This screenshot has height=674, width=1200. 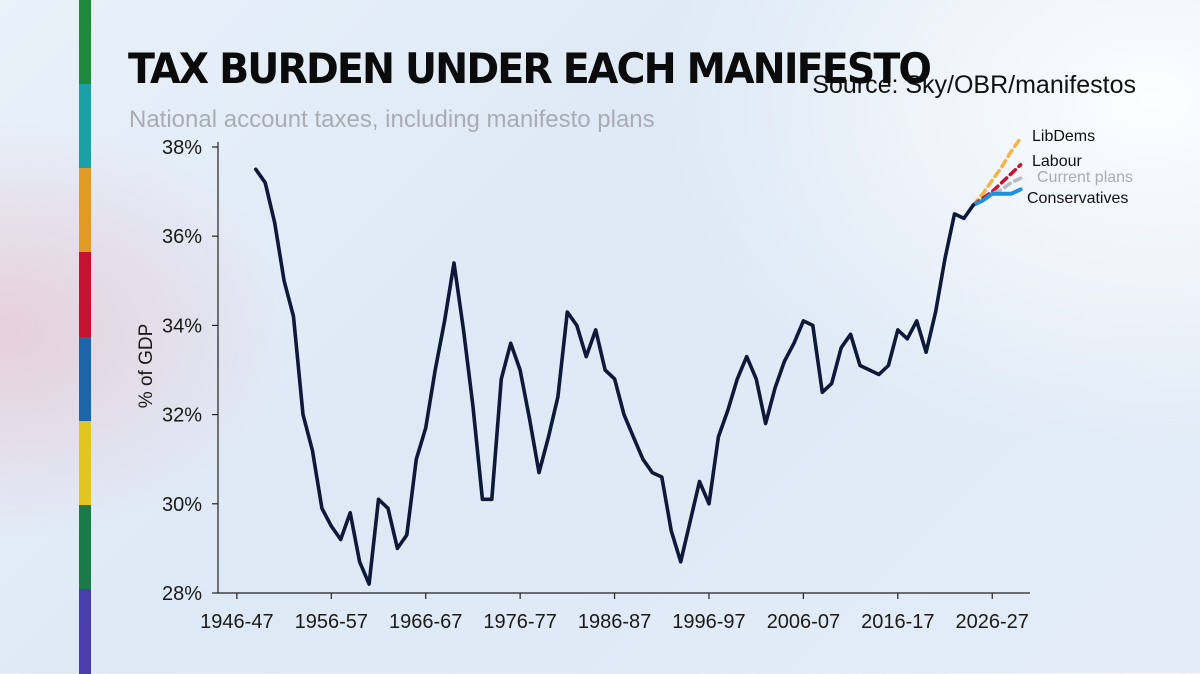 I want to click on series-label-current-plans: Current plans, so click(x=1085, y=177).